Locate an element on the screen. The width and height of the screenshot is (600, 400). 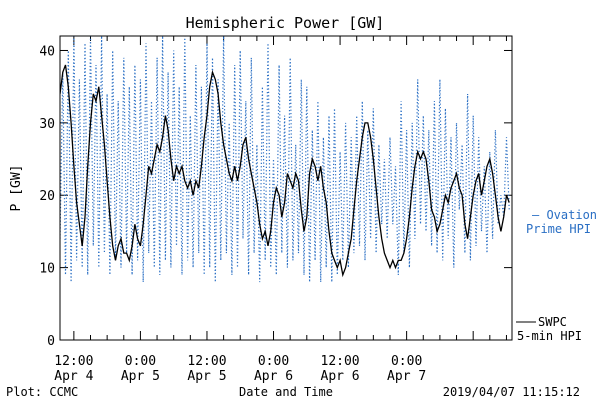
plot-credit: Plot: CCMC is located at coordinates (42, 392).